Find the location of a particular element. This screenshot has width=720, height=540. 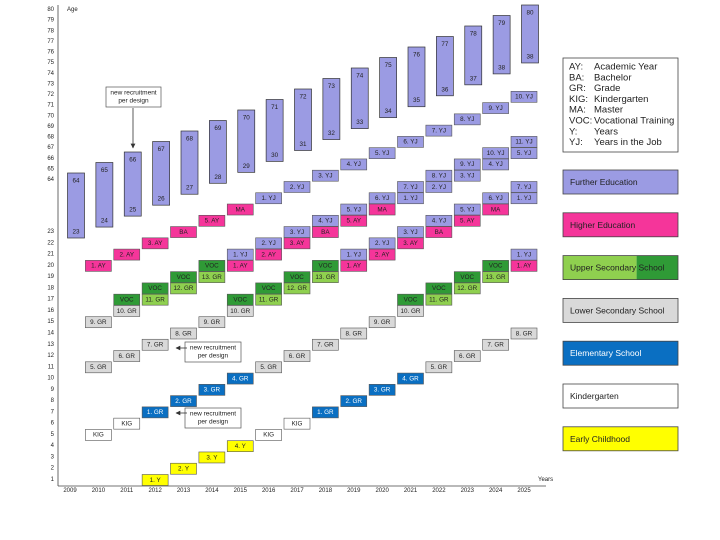

x-tick-label: 2013 is located at coordinates (184, 491).